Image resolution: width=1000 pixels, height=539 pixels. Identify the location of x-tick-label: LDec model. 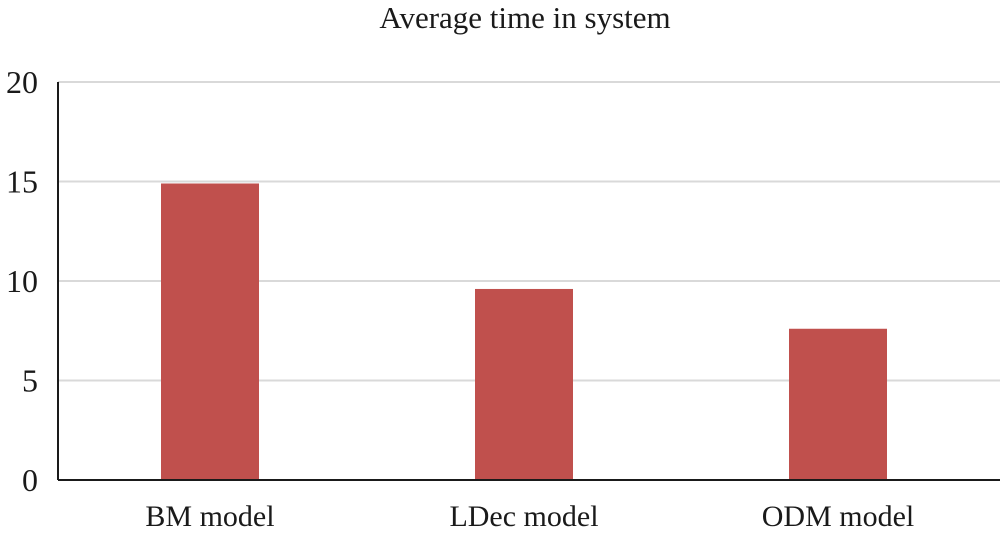
(523, 516).